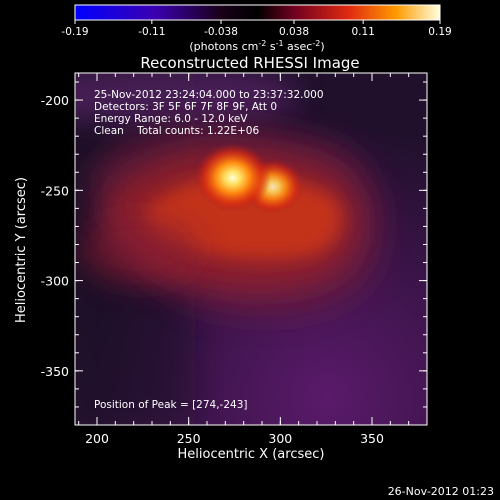  I want to click on x-tick-label: 200, so click(97, 438).